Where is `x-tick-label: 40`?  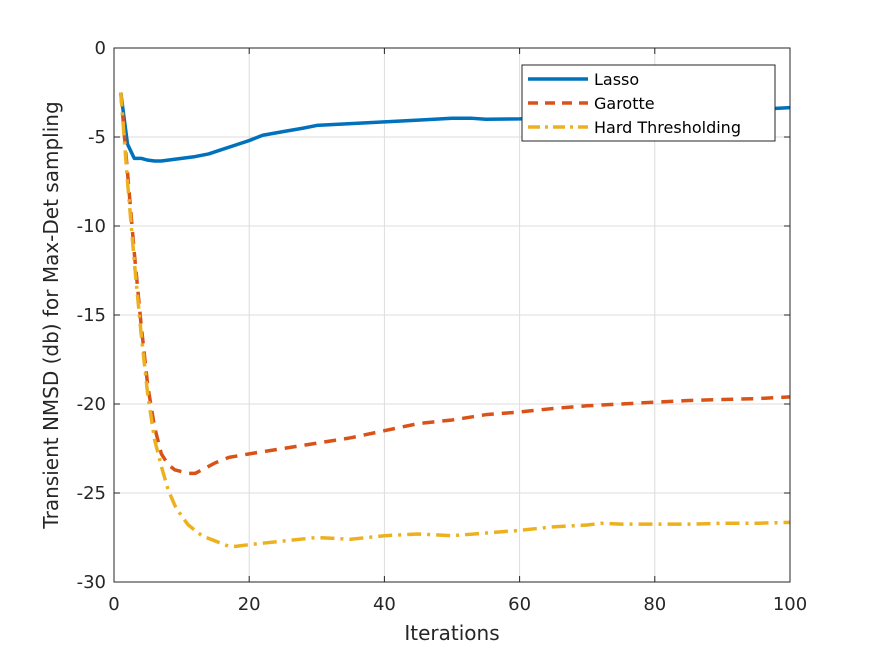
x-tick-label: 40 is located at coordinates (384, 604).